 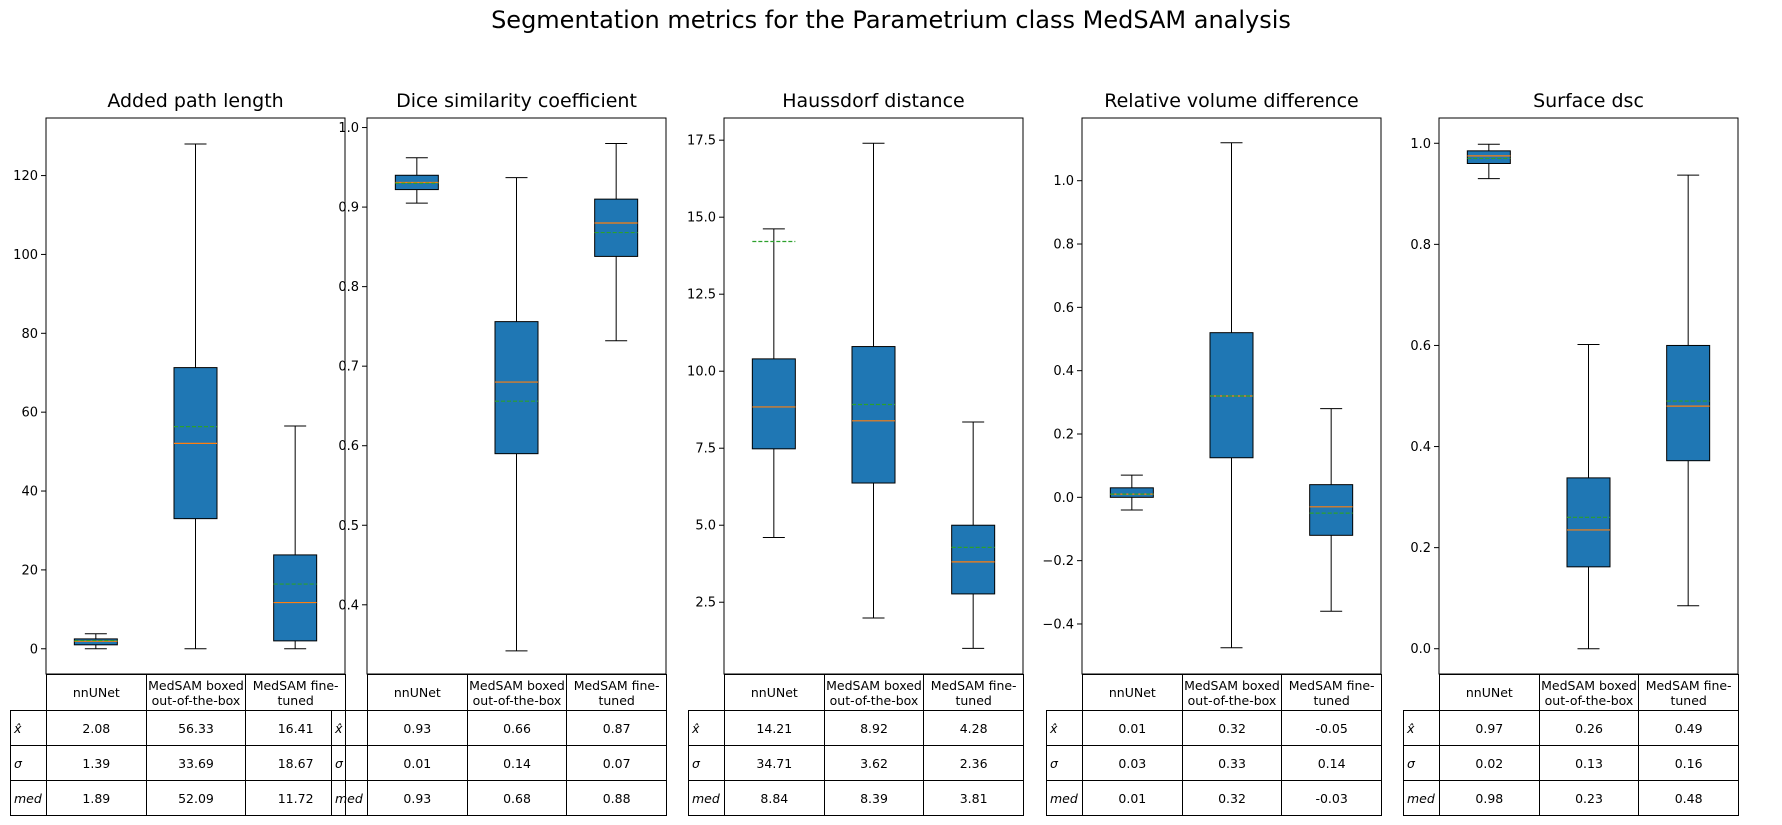 I want to click on panel-title: Added path length, so click(x=195, y=101).